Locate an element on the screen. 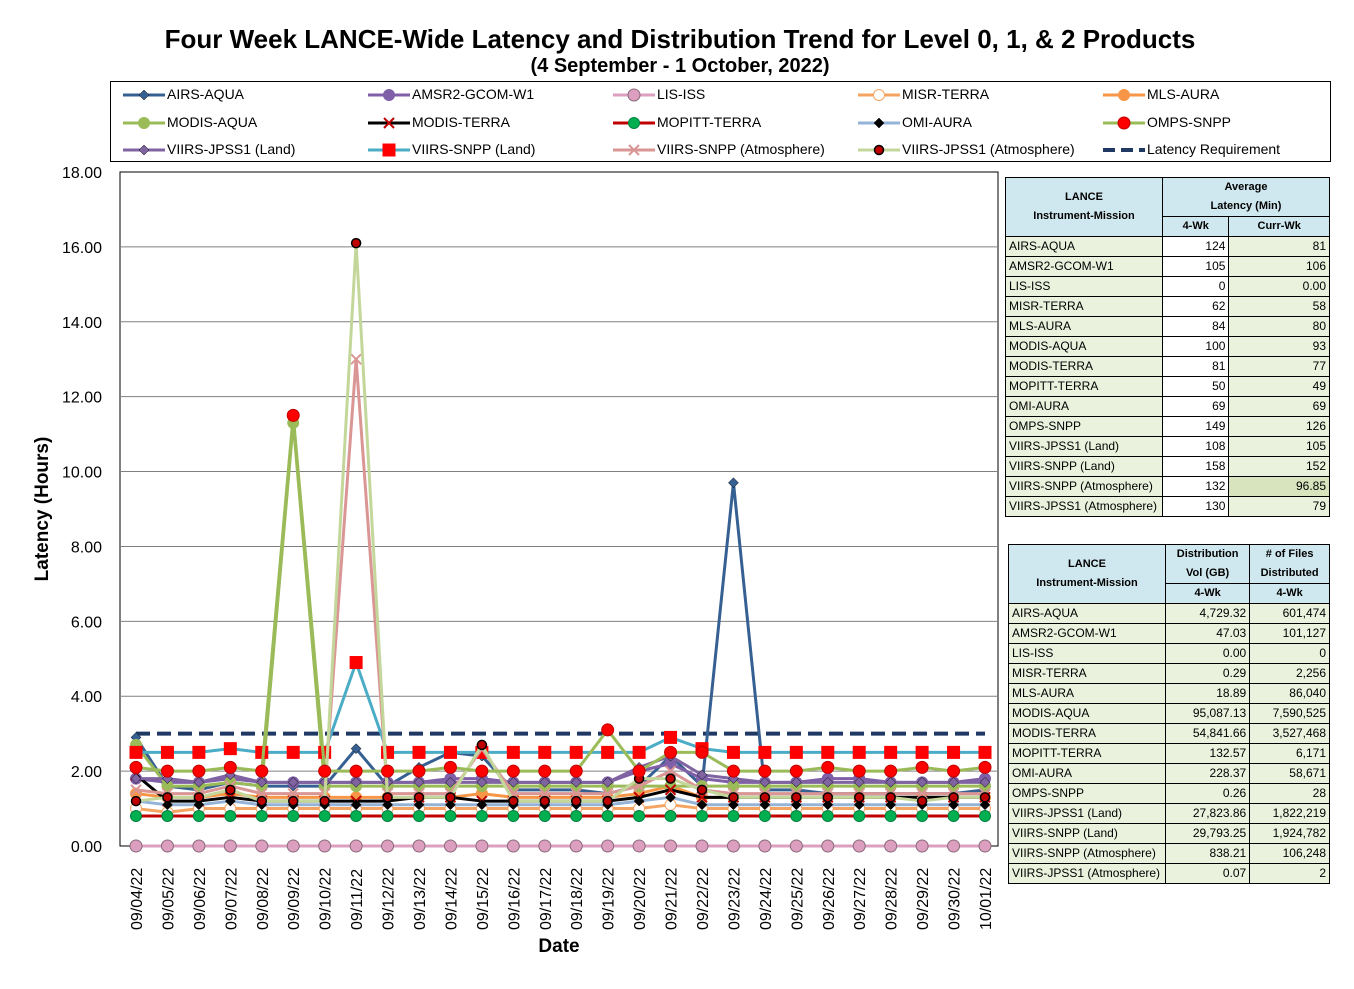 The image size is (1354, 989). value-curr-wk: 80 is located at coordinates (1279, 326).